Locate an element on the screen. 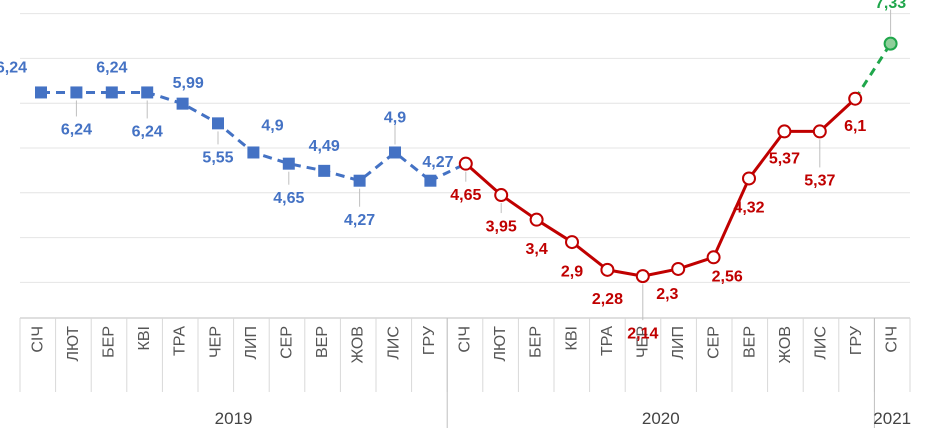 The width and height of the screenshot is (932, 428). data-label: 4,32 is located at coordinates (748, 208).